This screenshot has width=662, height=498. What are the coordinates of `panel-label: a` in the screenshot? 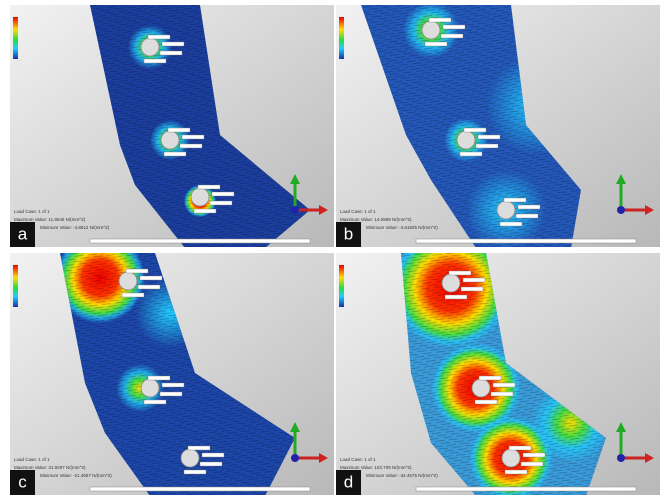 It's located at (23, 233).